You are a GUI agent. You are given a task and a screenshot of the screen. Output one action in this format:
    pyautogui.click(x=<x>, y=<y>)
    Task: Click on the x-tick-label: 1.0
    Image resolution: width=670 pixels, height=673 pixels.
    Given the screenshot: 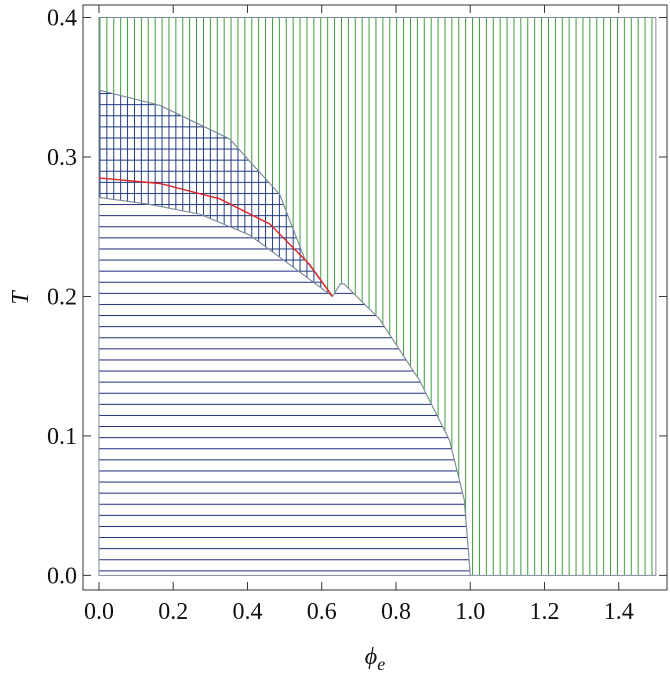 What is the action you would take?
    pyautogui.click(x=470, y=612)
    